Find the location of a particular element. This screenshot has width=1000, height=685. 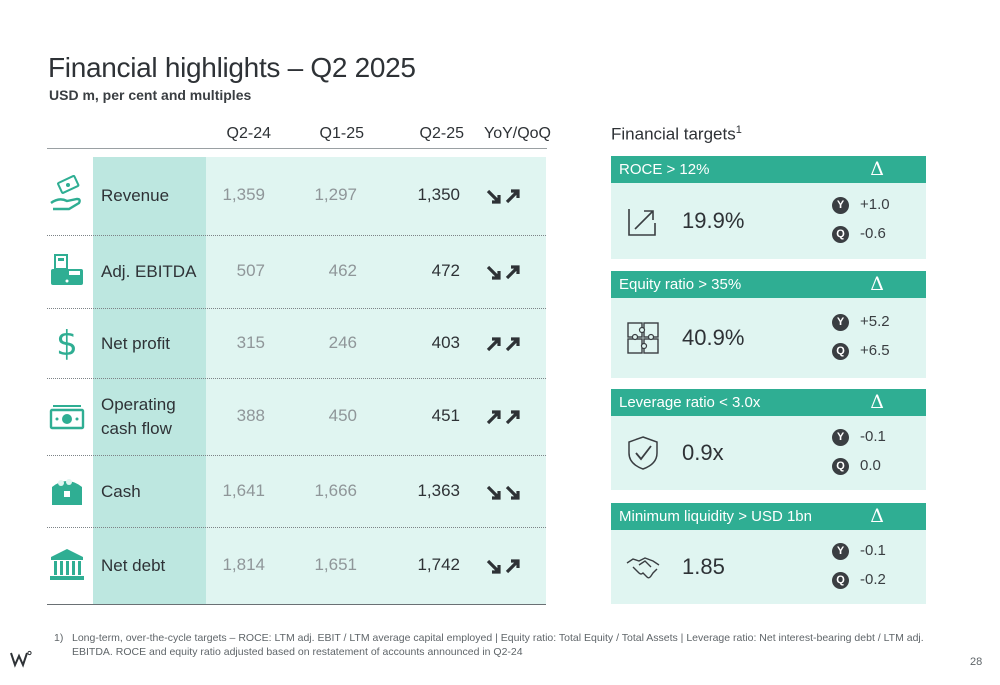

money-hand-icon is located at coordinates (67, 194).